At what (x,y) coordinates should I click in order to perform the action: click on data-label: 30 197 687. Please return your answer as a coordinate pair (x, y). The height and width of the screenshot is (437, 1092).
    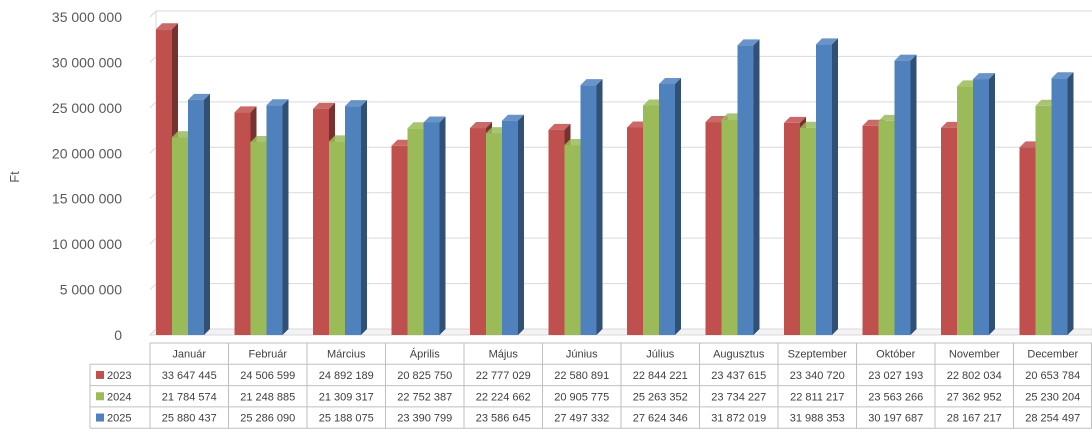
    Looking at the image, I should click on (895, 419).